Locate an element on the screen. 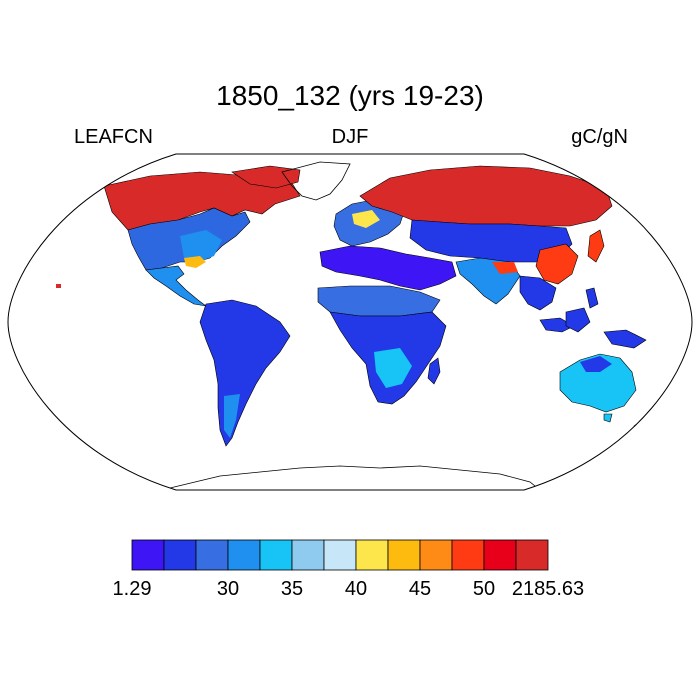 The image size is (700, 700). region-indonesia is located at coordinates (557, 325).